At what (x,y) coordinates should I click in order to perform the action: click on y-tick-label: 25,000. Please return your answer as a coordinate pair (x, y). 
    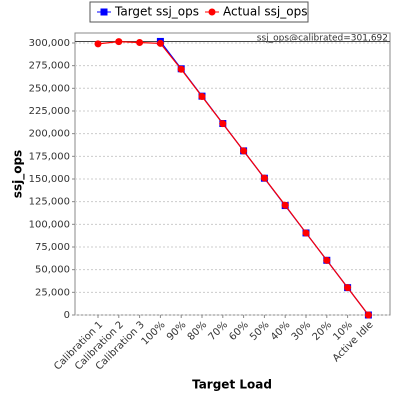
    Looking at the image, I should click on (52, 292).